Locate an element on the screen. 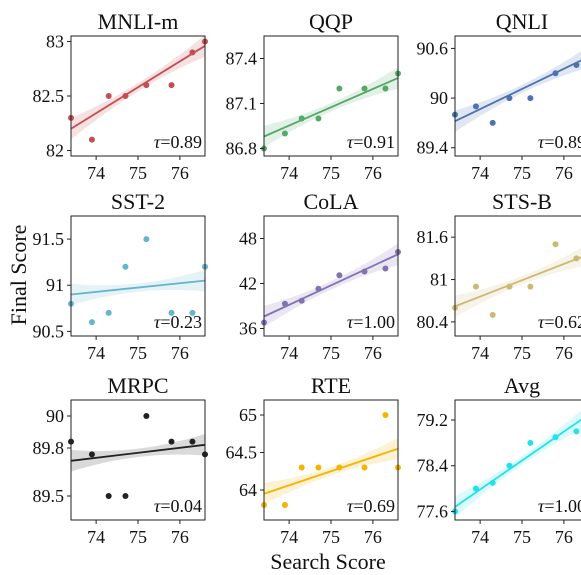  panel-mnli-m: MNLI-m 82 82.5 83 74 75 76 τ=0.89 is located at coordinates (120, 96).